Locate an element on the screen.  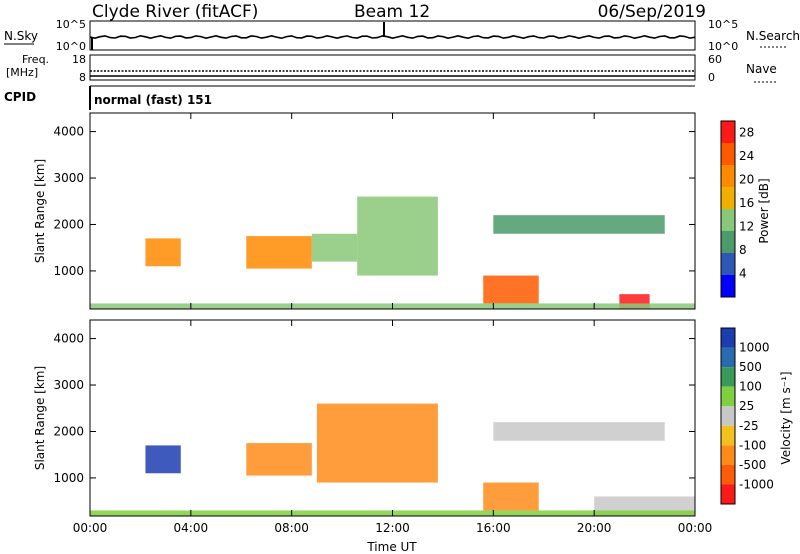
noise-tick-right-bottom: 10^0 is located at coordinates (723, 46).